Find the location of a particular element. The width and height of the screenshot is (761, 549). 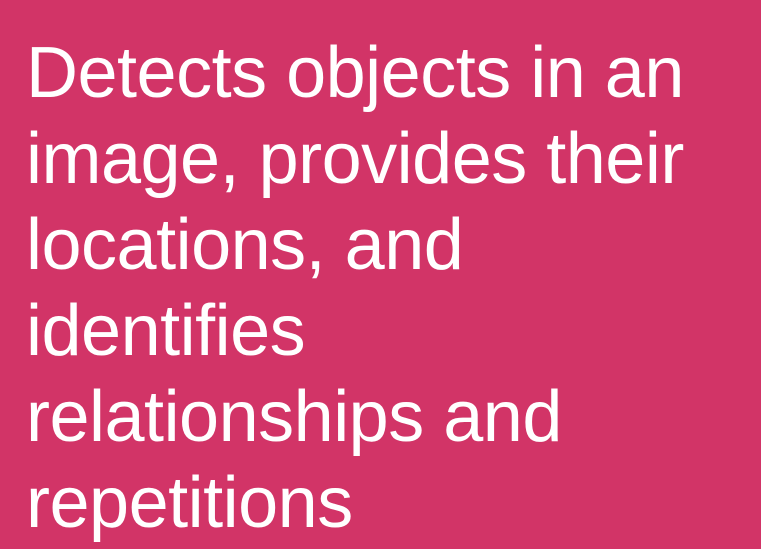

description-line: image, provides their is located at coordinates (355, 159).